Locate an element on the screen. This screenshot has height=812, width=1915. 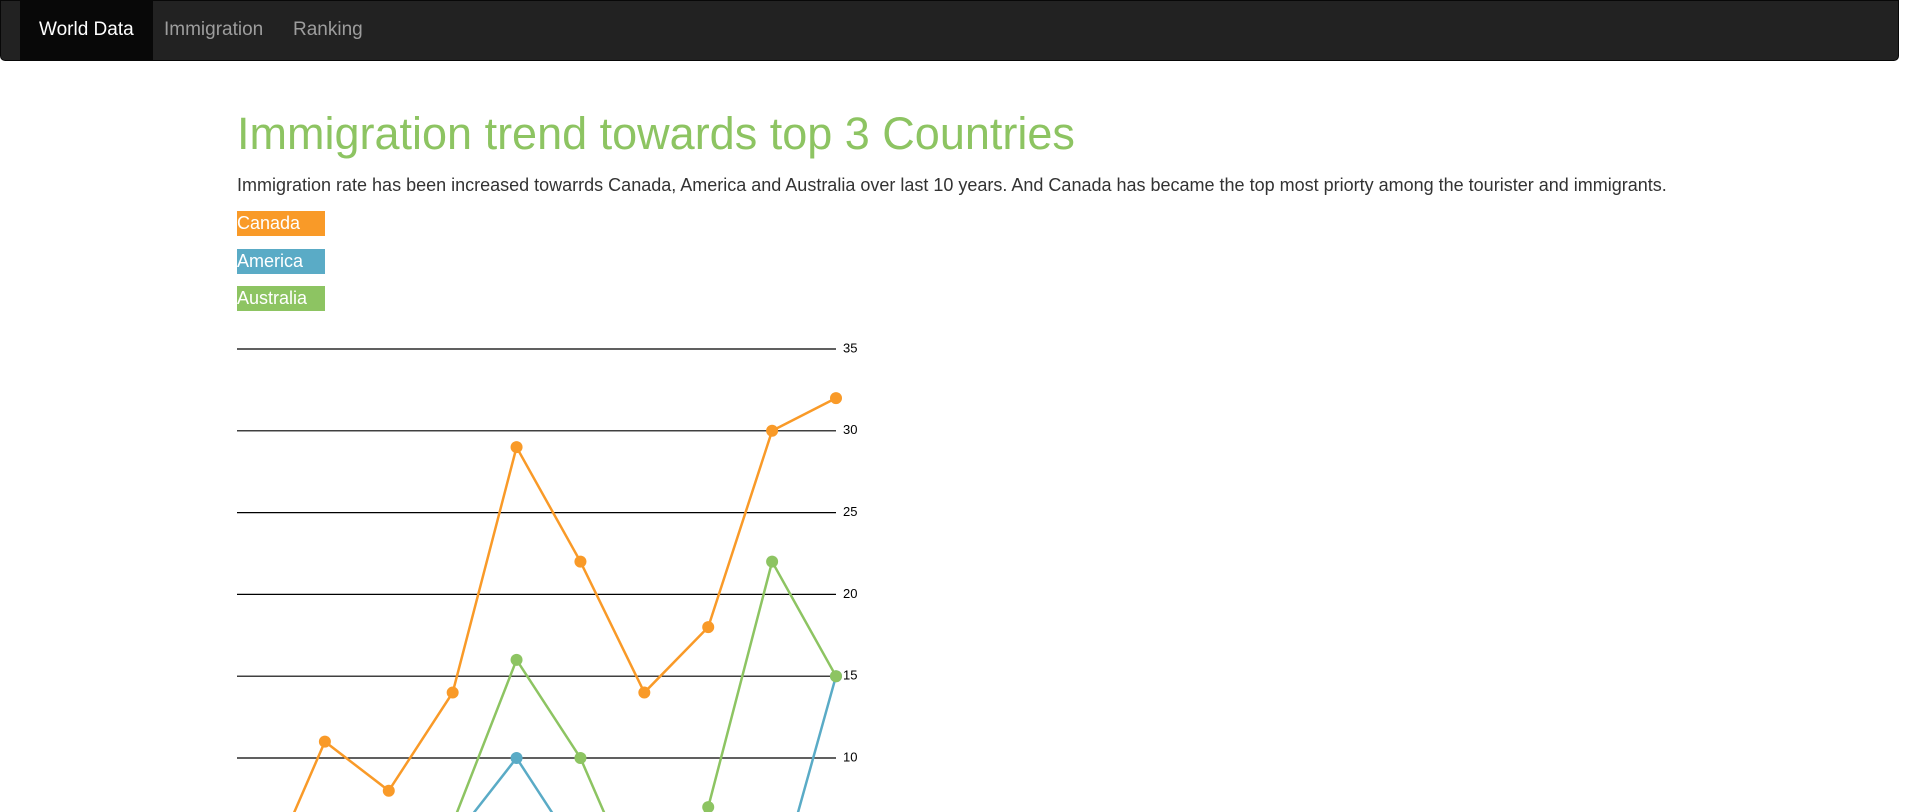
y-tick-label: 15 is located at coordinates (850, 675).